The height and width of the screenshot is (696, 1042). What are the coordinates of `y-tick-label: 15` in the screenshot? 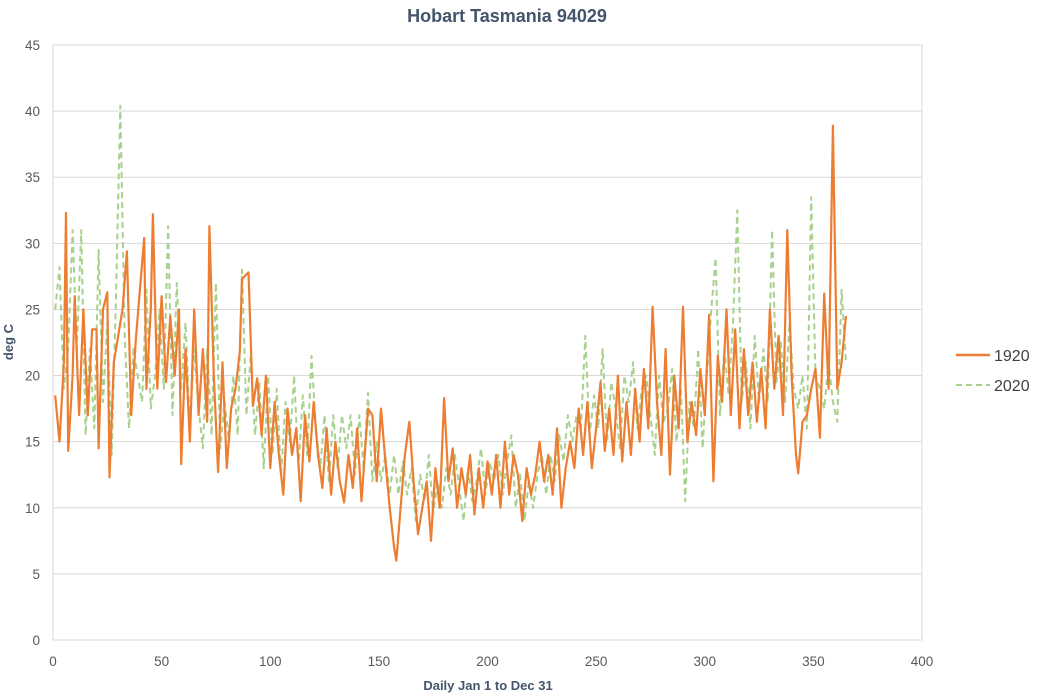 It's located at (32, 442).